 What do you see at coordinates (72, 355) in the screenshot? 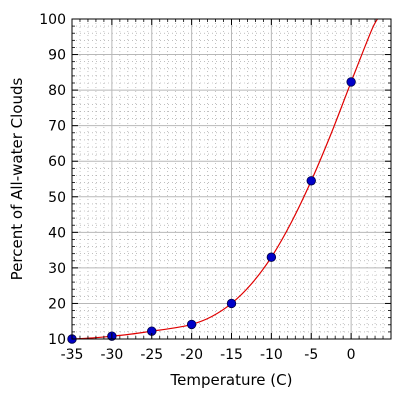
I see `x-tick-label: -35` at bounding box center [72, 355].